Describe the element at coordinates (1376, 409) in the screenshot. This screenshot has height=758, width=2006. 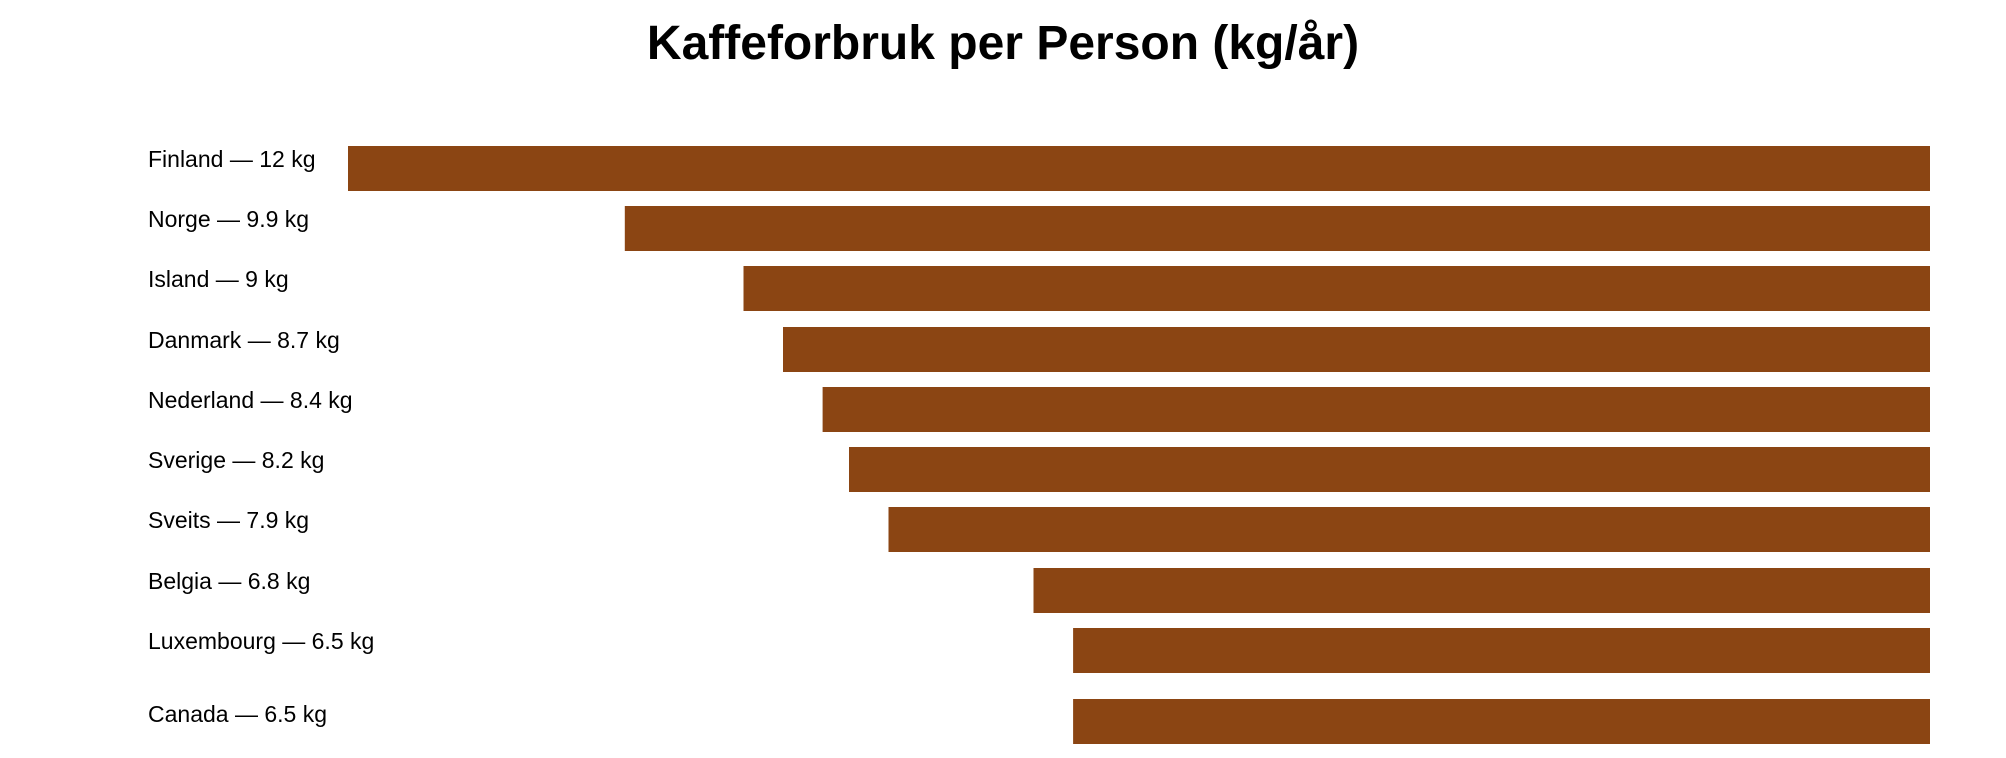
I see `bar-nederland` at that location.